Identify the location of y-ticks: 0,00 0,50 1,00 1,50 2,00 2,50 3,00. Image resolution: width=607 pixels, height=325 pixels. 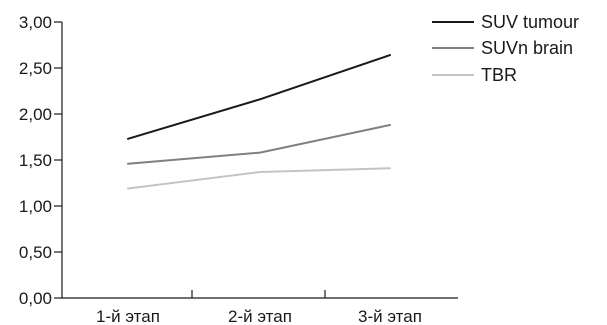
(40, 160).